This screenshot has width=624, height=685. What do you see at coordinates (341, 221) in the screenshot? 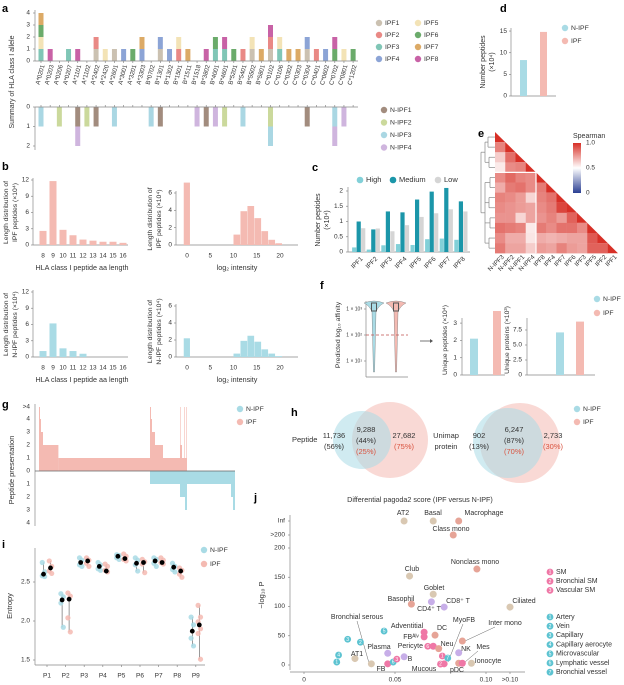
I see `y-tick-label: 1` at bounding box center [341, 221].